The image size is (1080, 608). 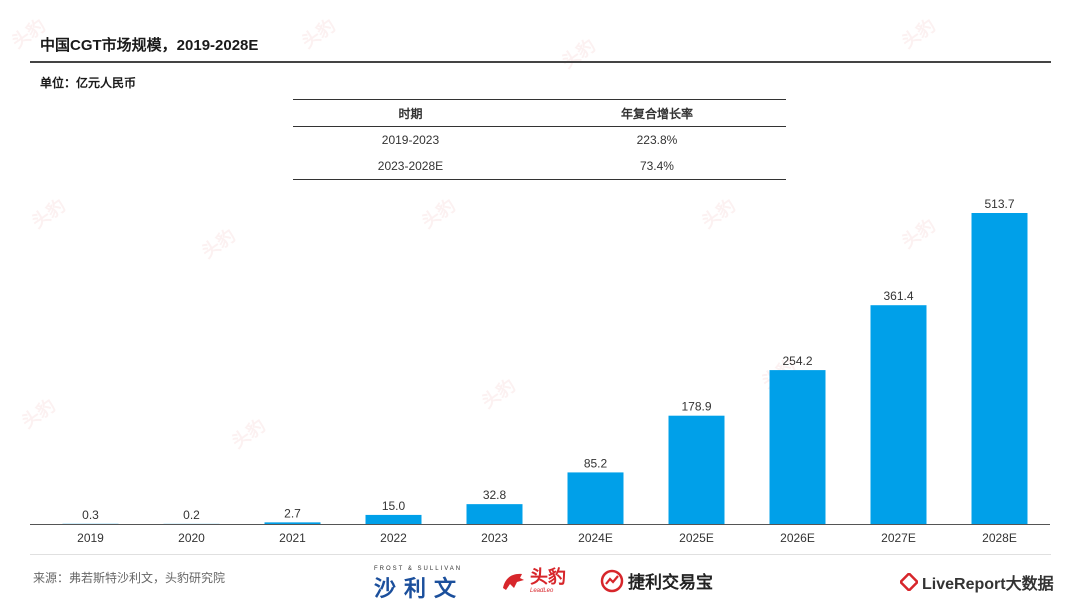 What do you see at coordinates (419, 588) in the screenshot?
I see `frost-sullivan-logo-cn: 沙利文` at bounding box center [419, 588].